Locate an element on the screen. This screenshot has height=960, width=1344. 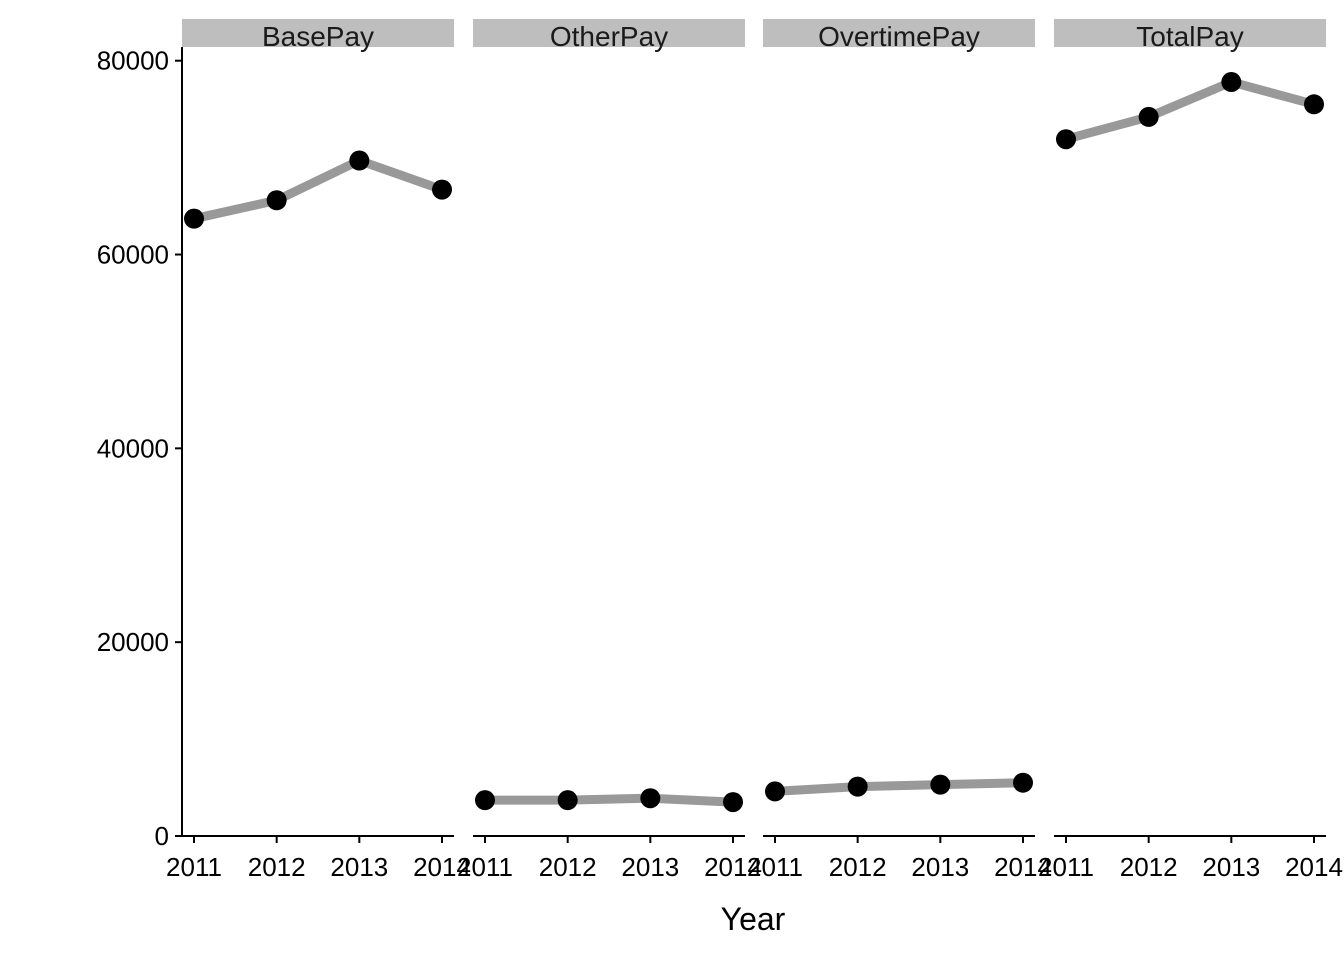
data-point-totalpay-2011 is located at coordinates (1066, 139).